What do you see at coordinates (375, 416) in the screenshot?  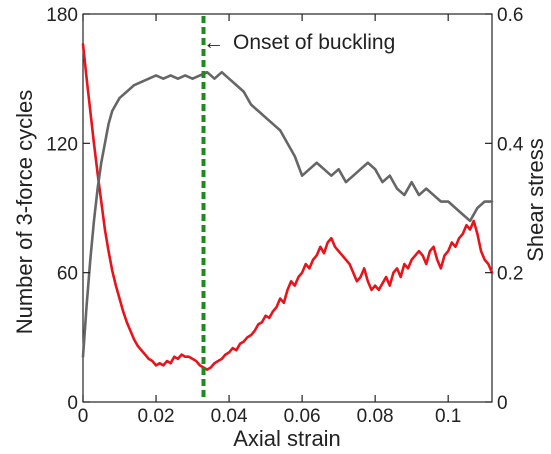 I see `x-tick-label: 0.08` at bounding box center [375, 416].